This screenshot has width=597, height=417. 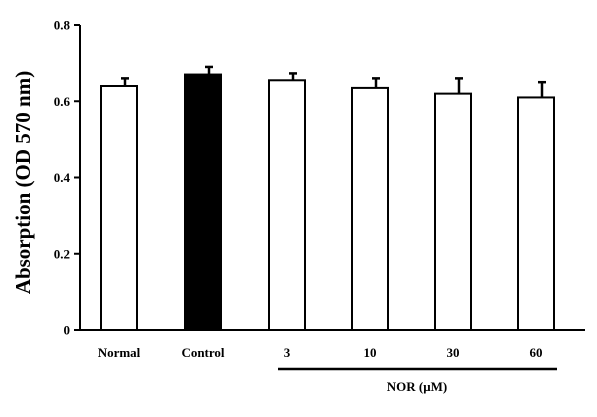 What do you see at coordinates (62, 25) in the screenshot?
I see `y-tick-label: 0.8` at bounding box center [62, 25].